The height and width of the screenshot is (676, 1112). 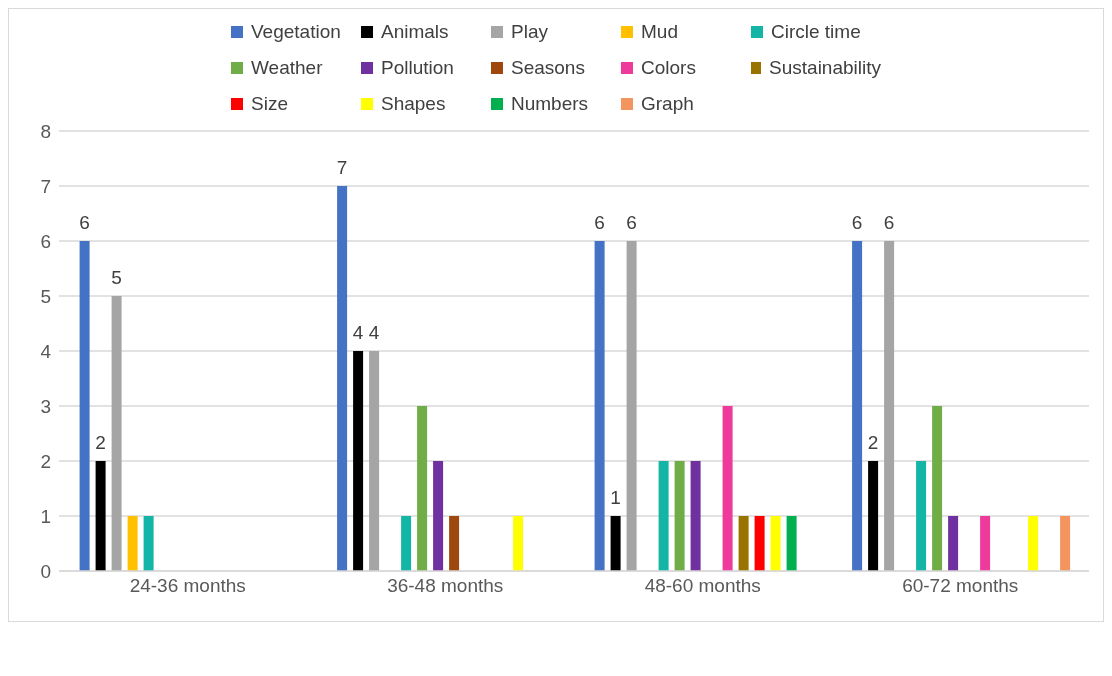 What do you see at coordinates (45, 131) in the screenshot?
I see `y-tick-label: 8` at bounding box center [45, 131].